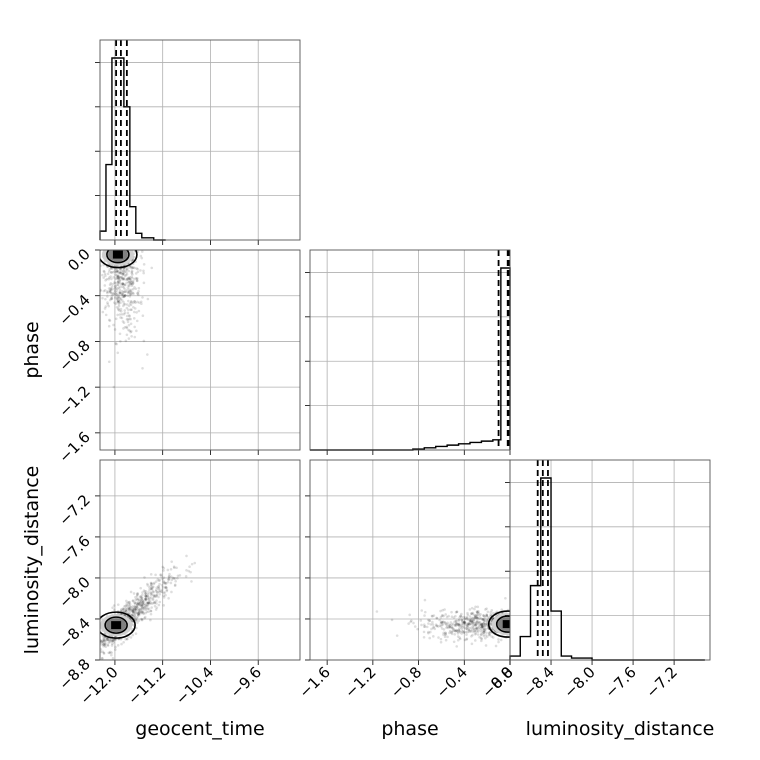  Describe the element at coordinates (410, 359) in the screenshot. I see `histogram-phase` at that location.